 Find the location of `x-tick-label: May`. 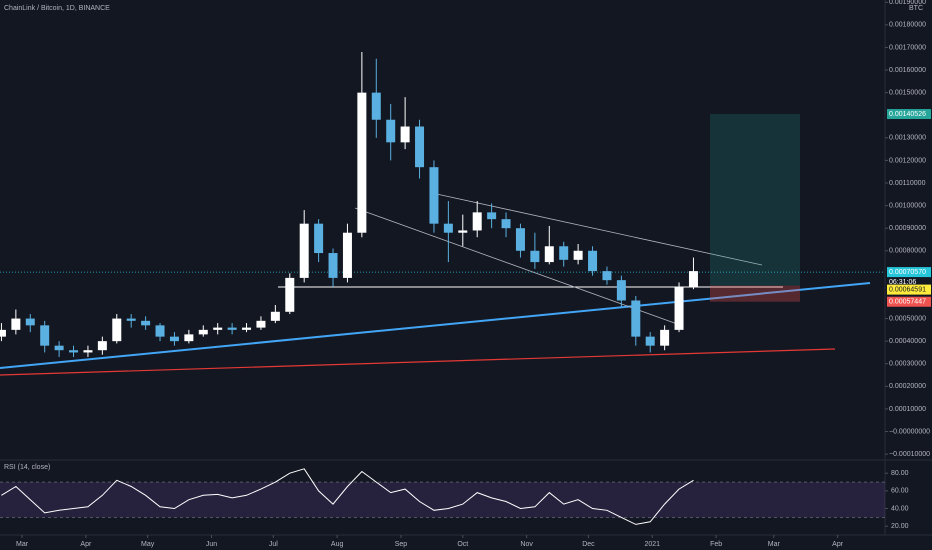

x-tick-label: May is located at coordinates (148, 544).